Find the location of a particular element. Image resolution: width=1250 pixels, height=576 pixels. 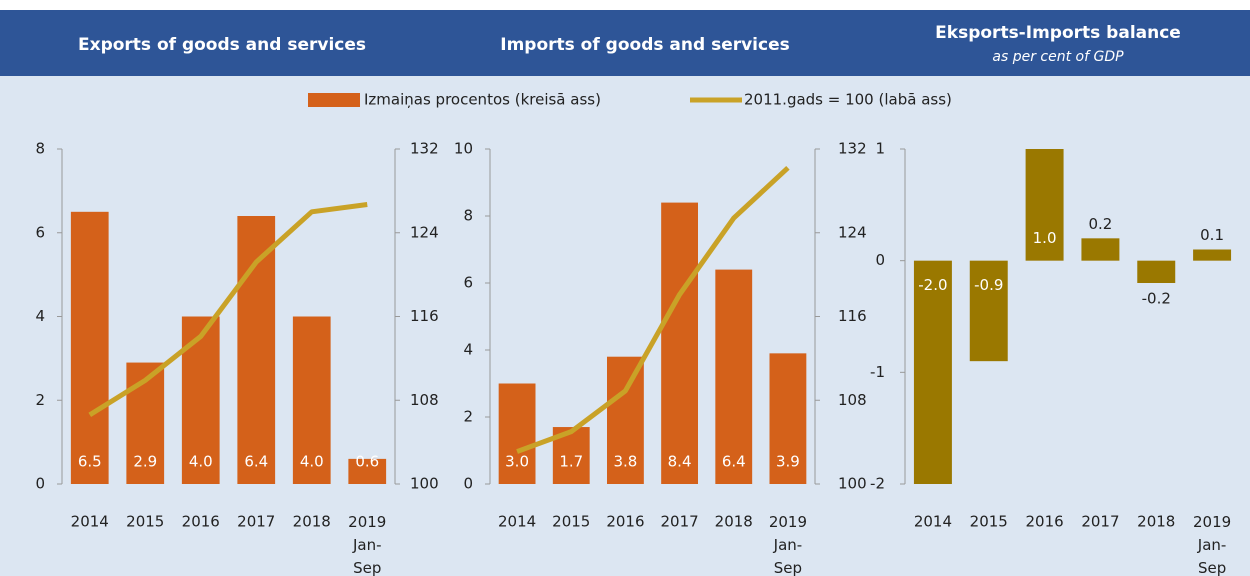

header is located at coordinates (625, 43).